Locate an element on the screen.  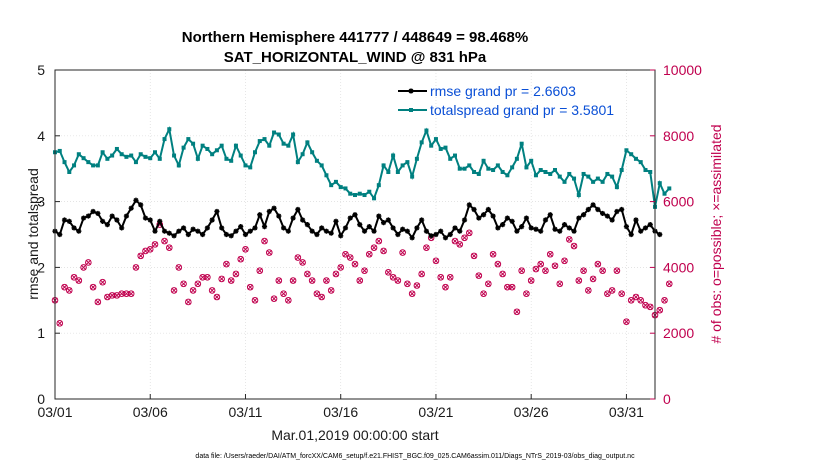
y-tick-label: 2 is located at coordinates (41, 267).